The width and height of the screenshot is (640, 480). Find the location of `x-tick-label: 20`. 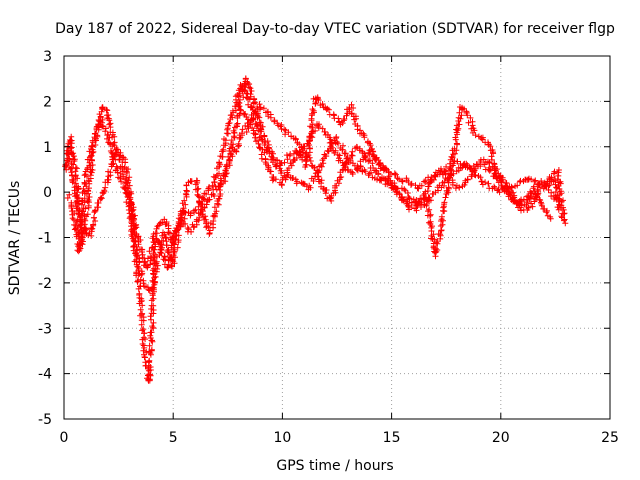

x-tick-label: 20 is located at coordinates (501, 438).